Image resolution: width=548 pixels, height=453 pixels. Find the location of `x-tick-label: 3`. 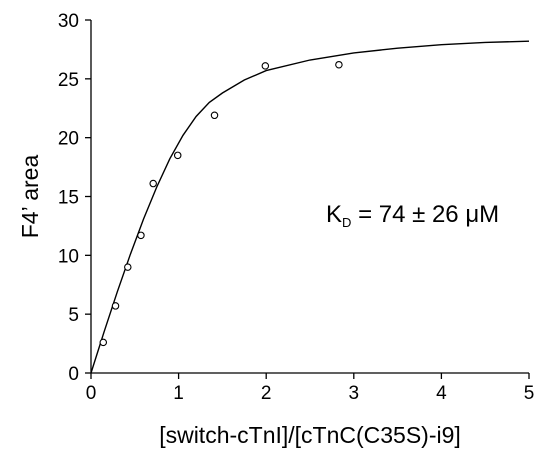

x-tick-label: 3 is located at coordinates (354, 393).